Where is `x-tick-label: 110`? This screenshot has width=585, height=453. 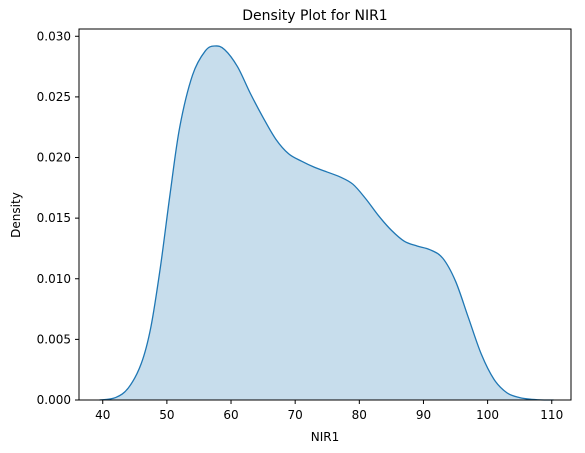 x-tick-label: 110 is located at coordinates (551, 415).